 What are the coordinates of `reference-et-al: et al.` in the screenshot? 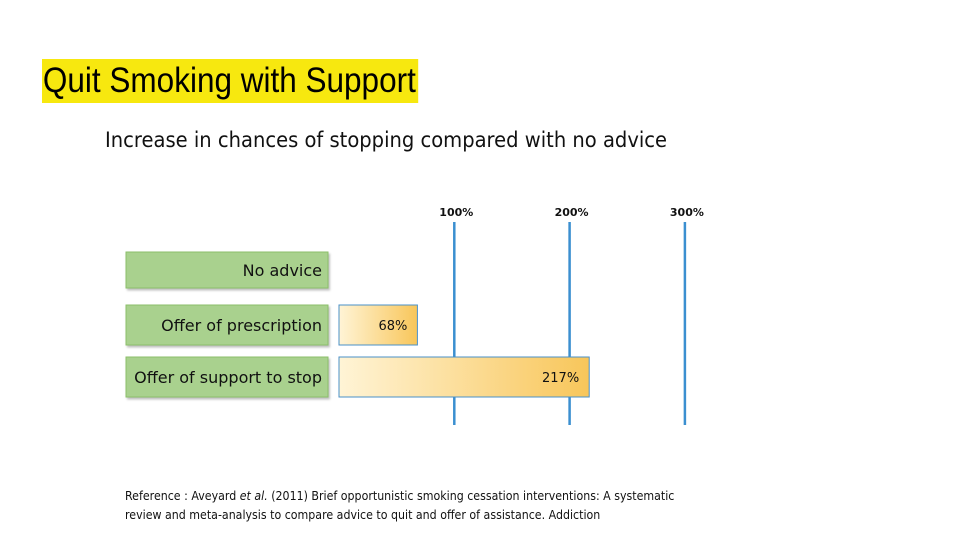 It's located at (253, 496).